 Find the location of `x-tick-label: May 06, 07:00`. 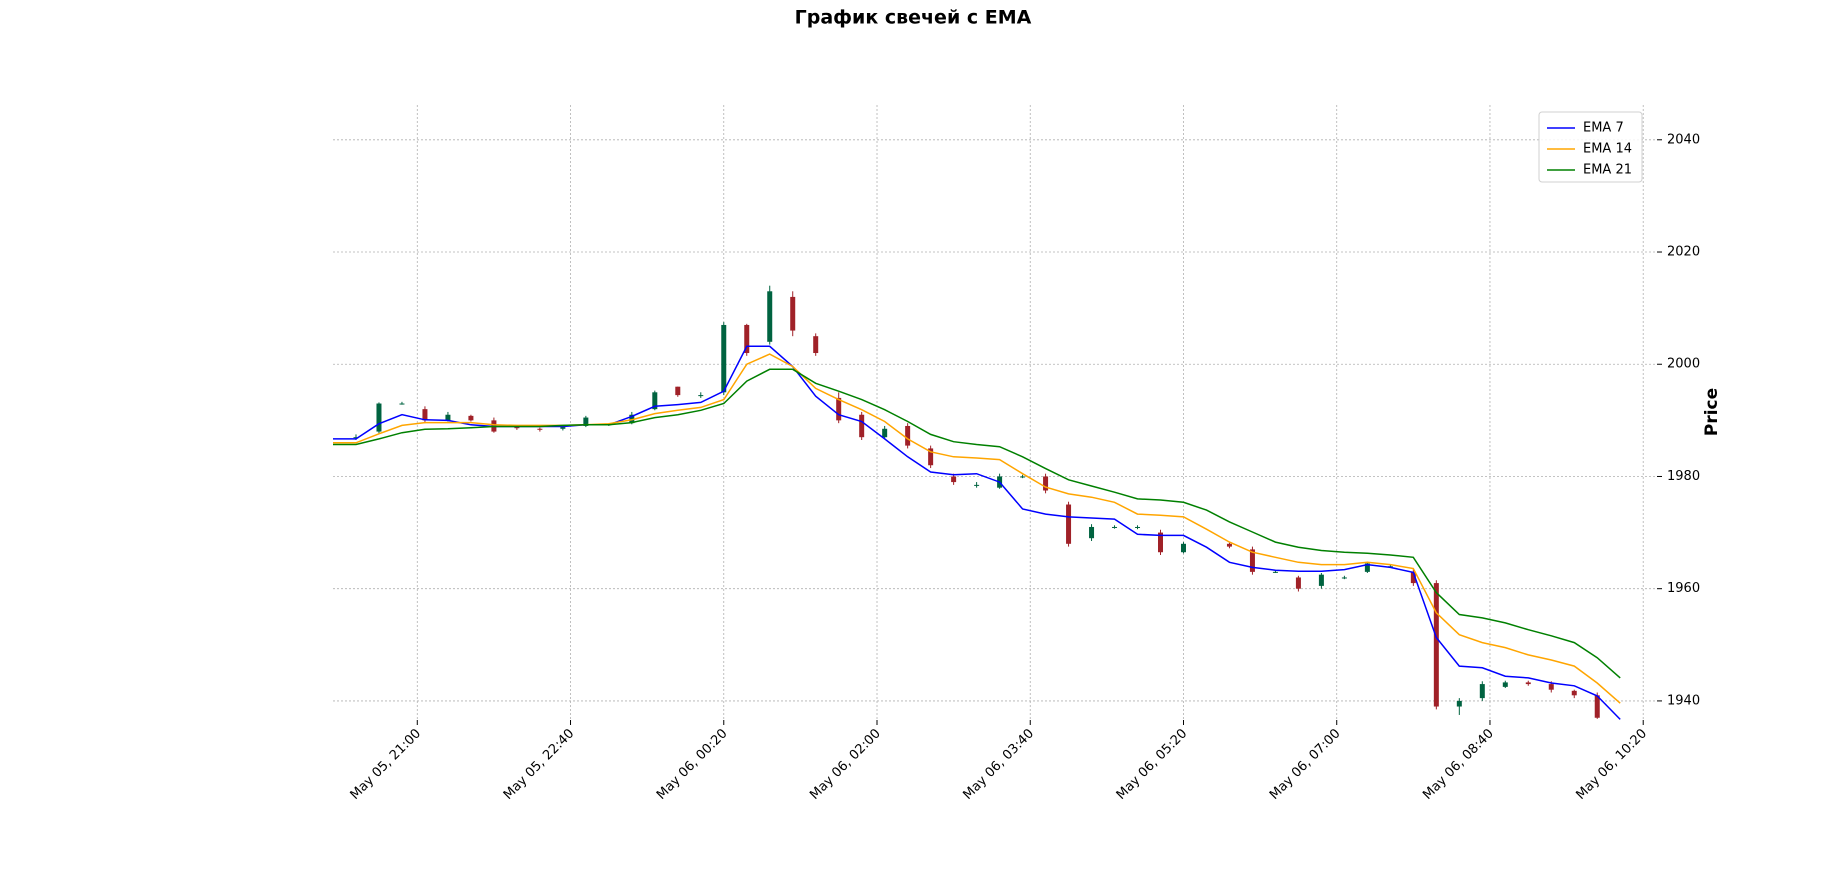

x-tick-label: May 06, 07:00 is located at coordinates (1305, 764).